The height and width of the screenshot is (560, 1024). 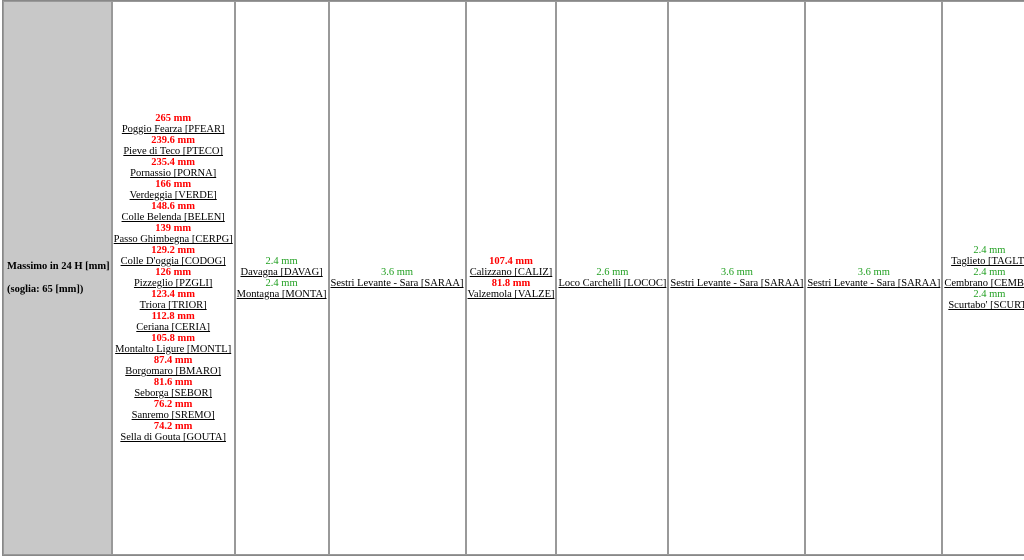 I want to click on rain-value: 129.2 mm, so click(x=173, y=250).